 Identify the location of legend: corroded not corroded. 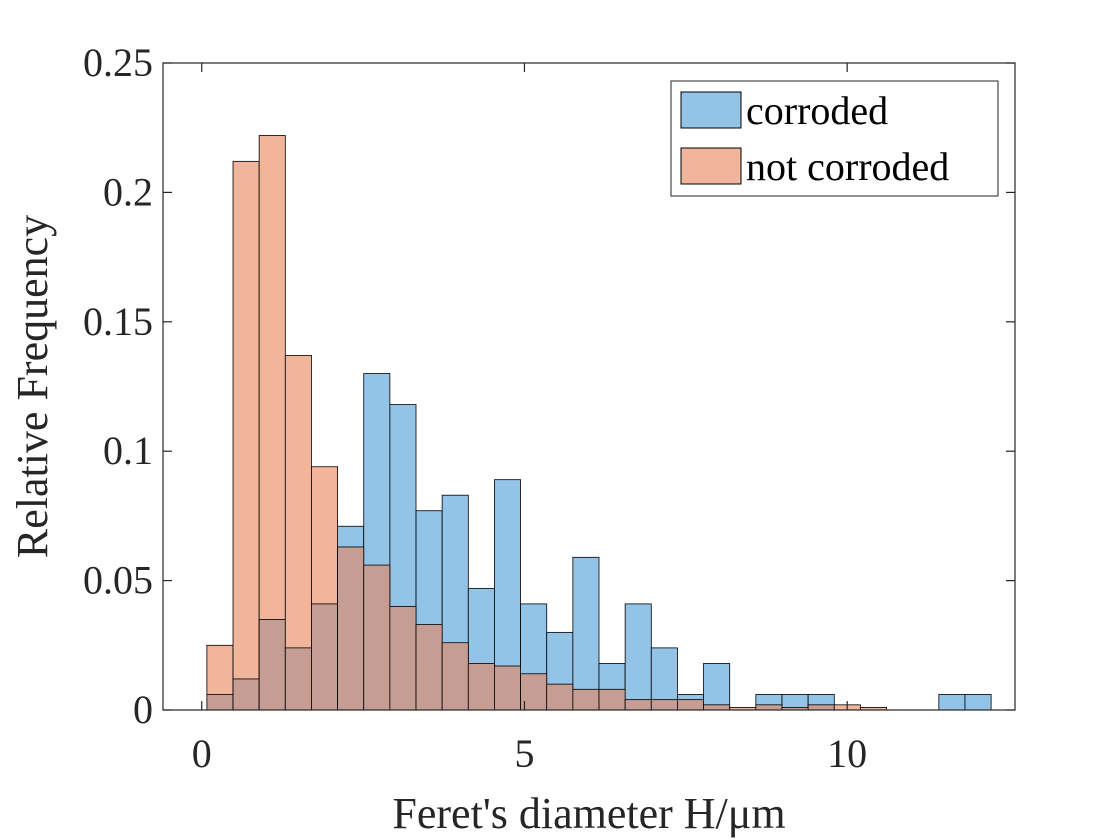
(834, 138).